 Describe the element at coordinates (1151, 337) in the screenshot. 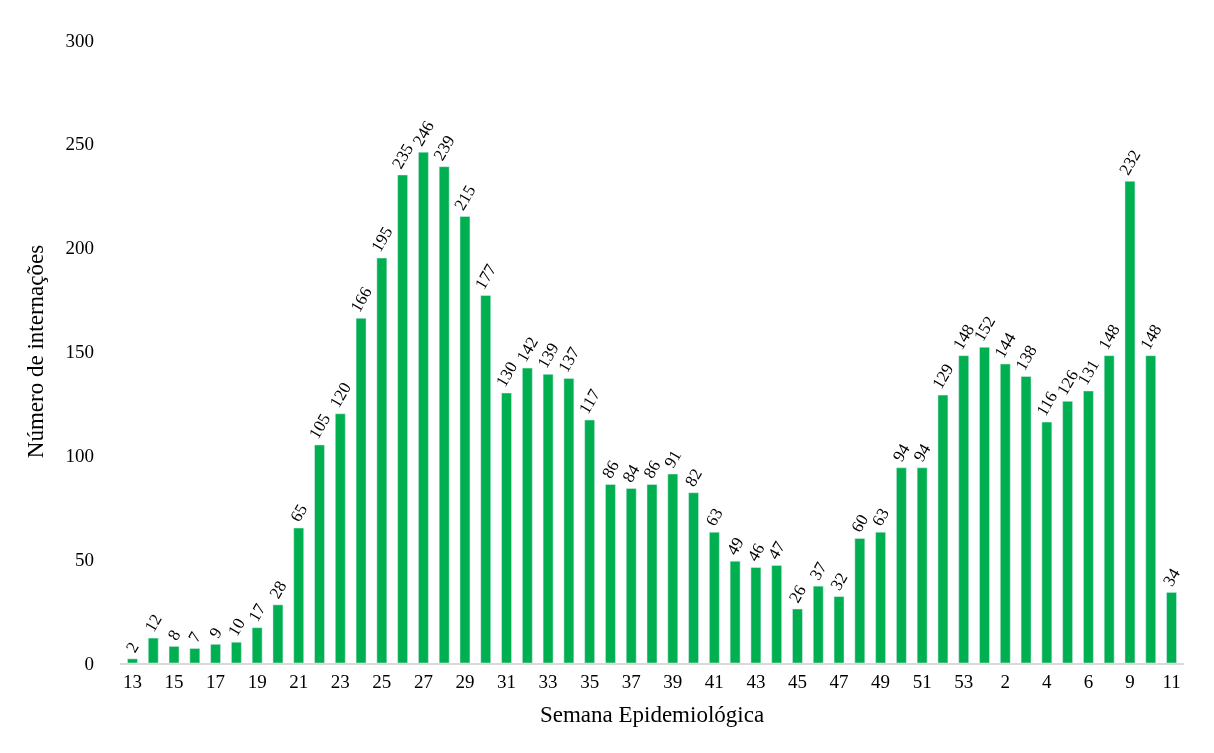

I see `data-label: 148` at that location.